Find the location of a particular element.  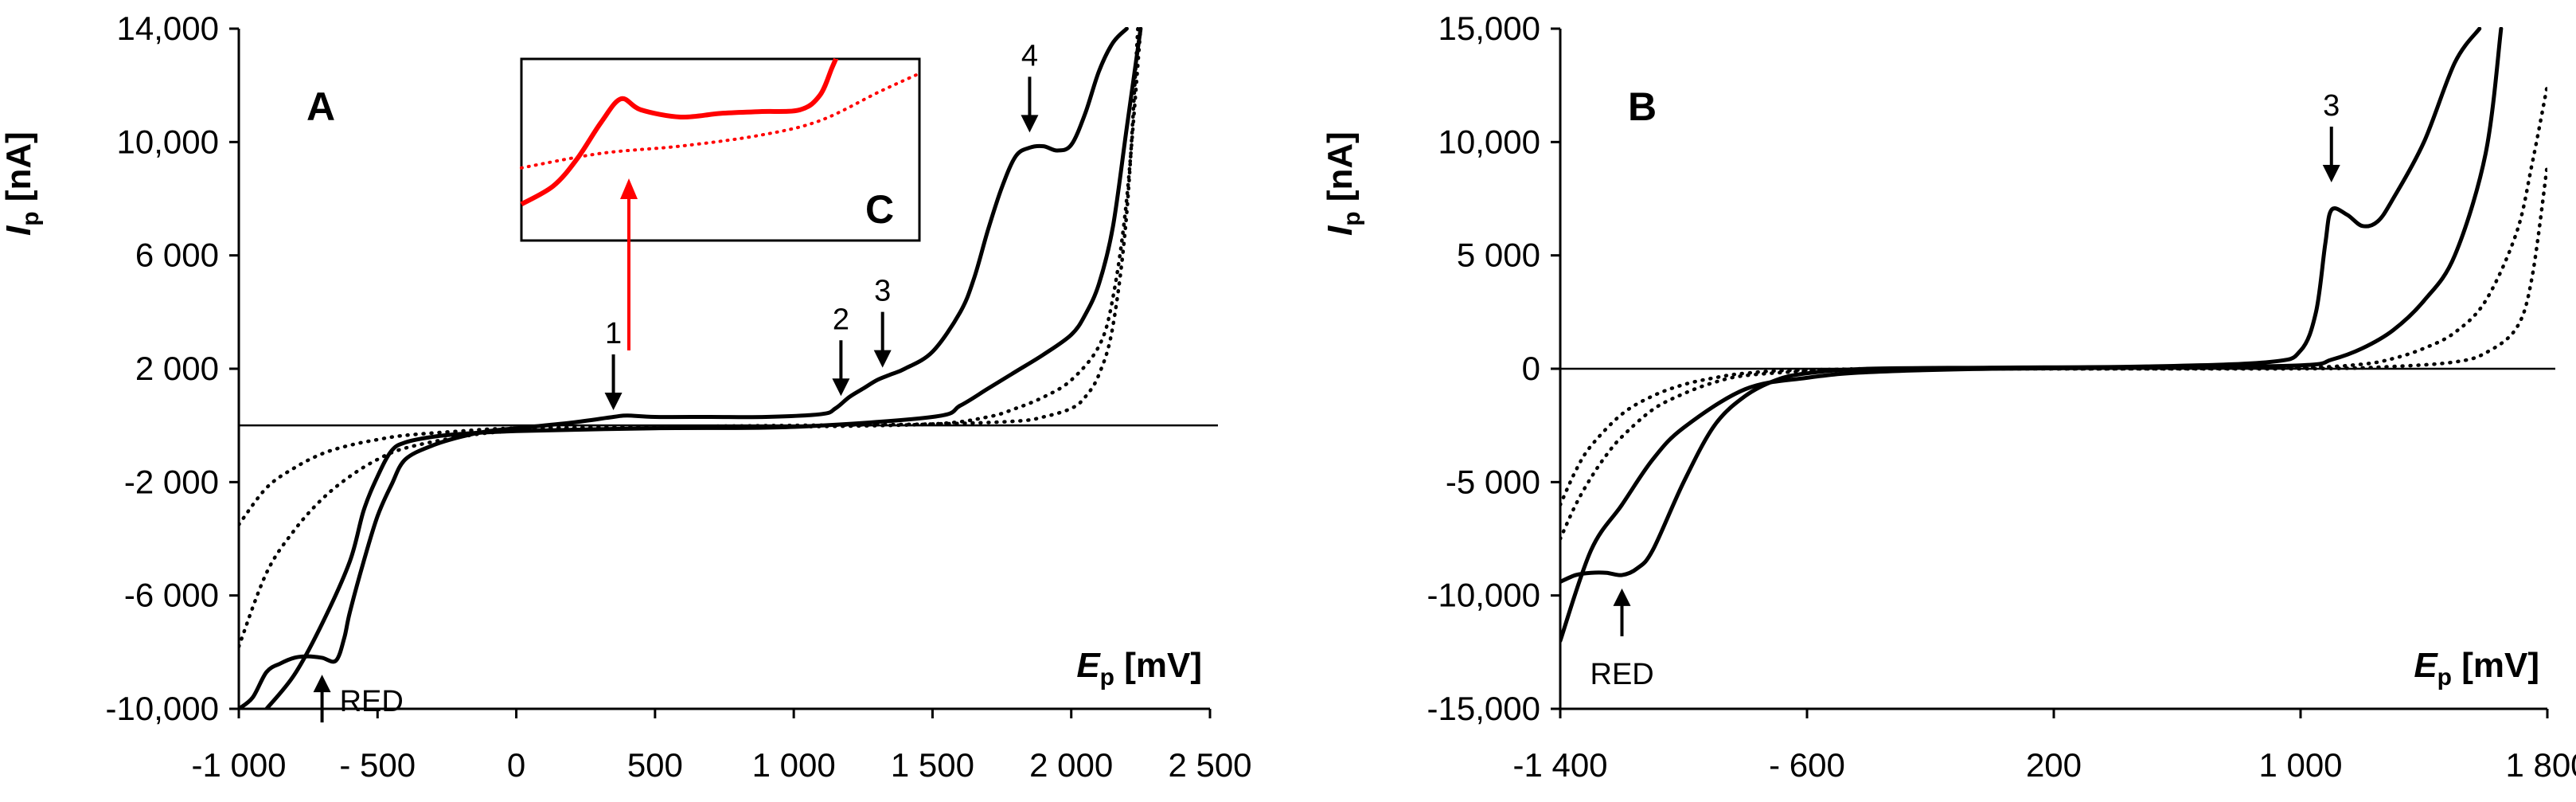

inset-label: C is located at coordinates (879, 209).